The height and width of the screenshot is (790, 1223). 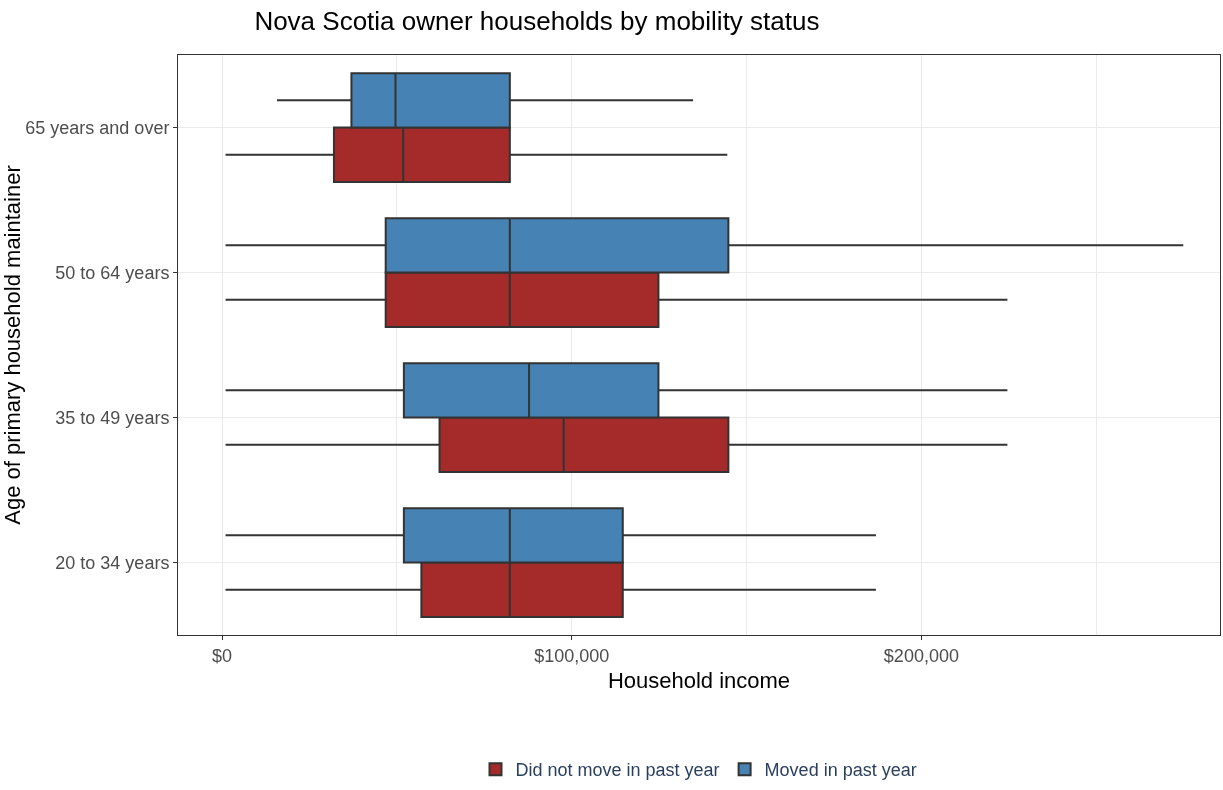 I want to click on legend-label: Moved in past year, so click(x=840, y=770).